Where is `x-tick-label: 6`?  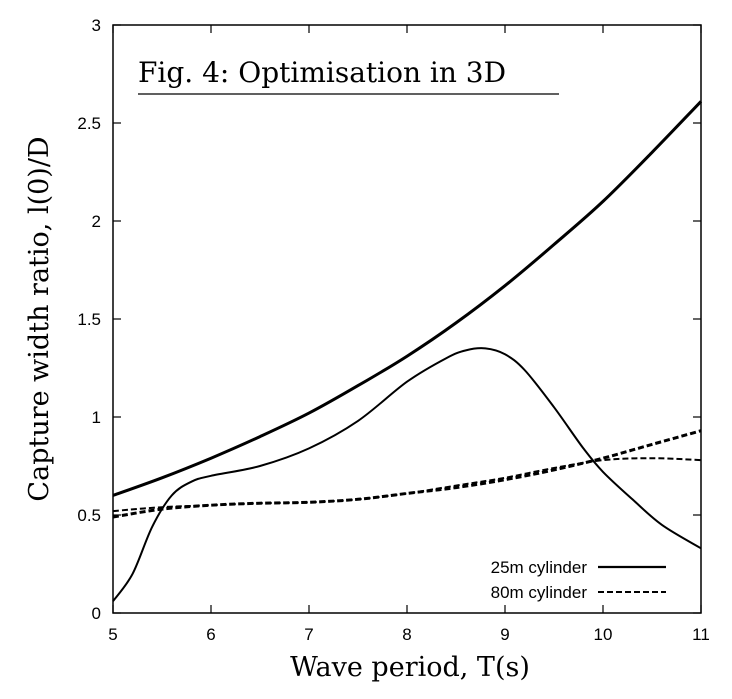
x-tick-label: 6 is located at coordinates (210, 634).